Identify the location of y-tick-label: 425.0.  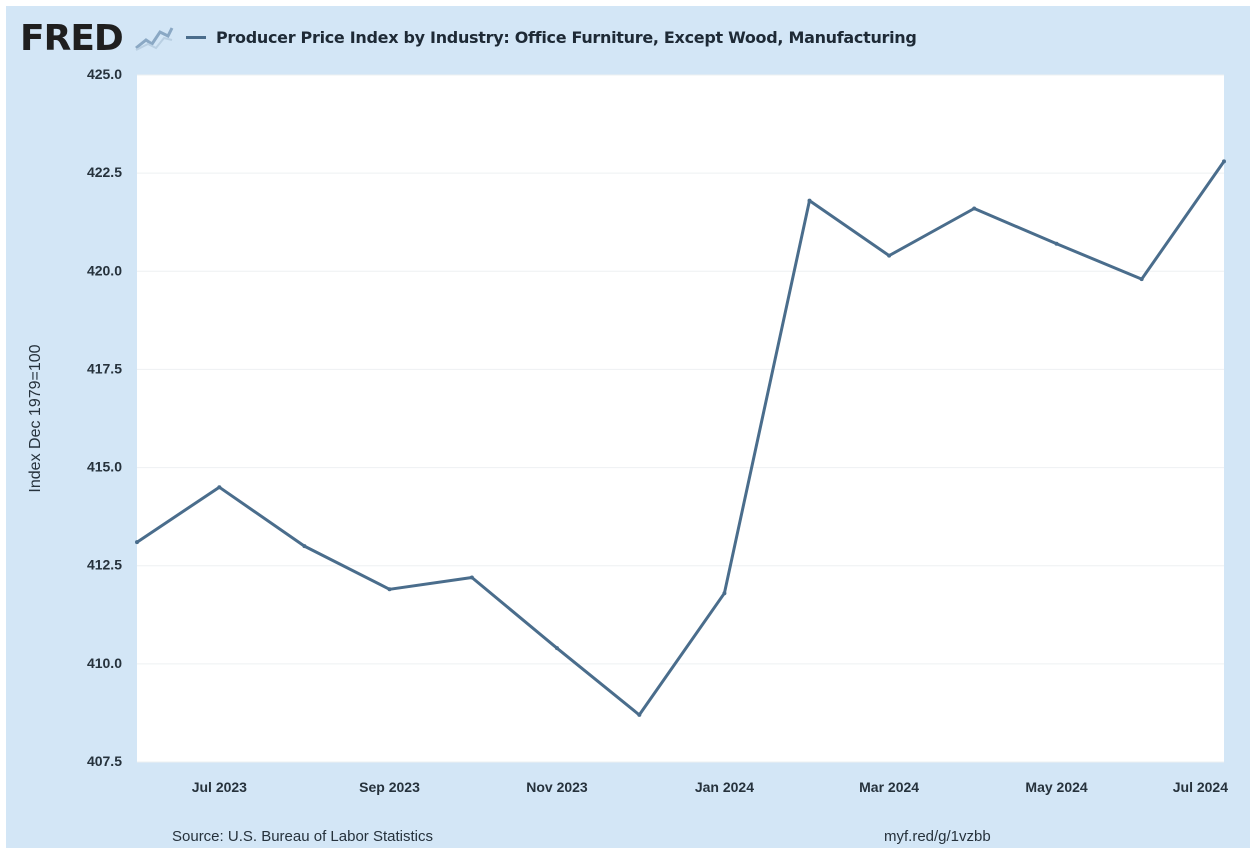
(104, 74).